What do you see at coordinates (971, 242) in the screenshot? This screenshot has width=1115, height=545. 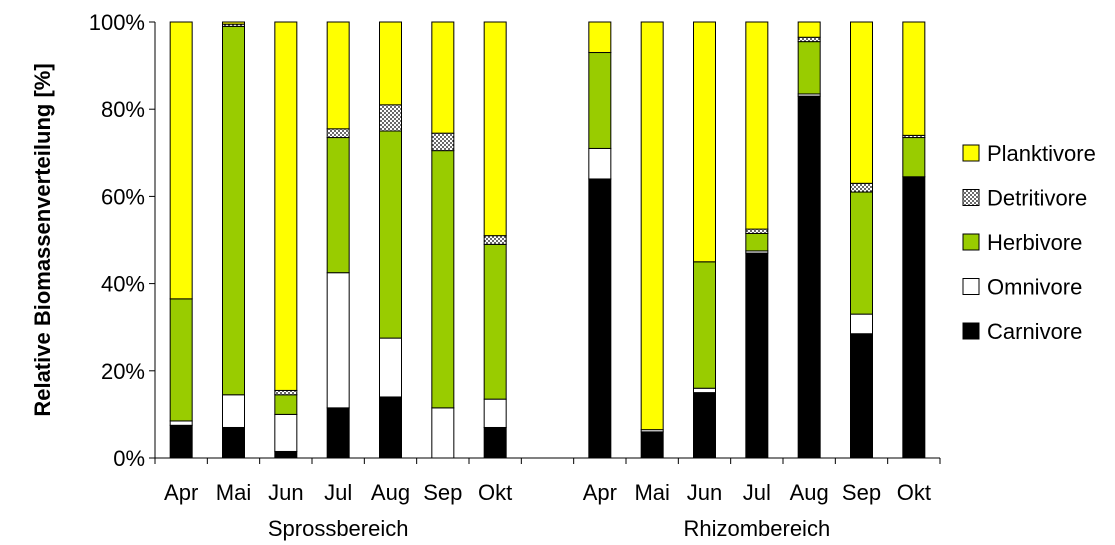 I see `legend-swatch-herbivore` at bounding box center [971, 242].